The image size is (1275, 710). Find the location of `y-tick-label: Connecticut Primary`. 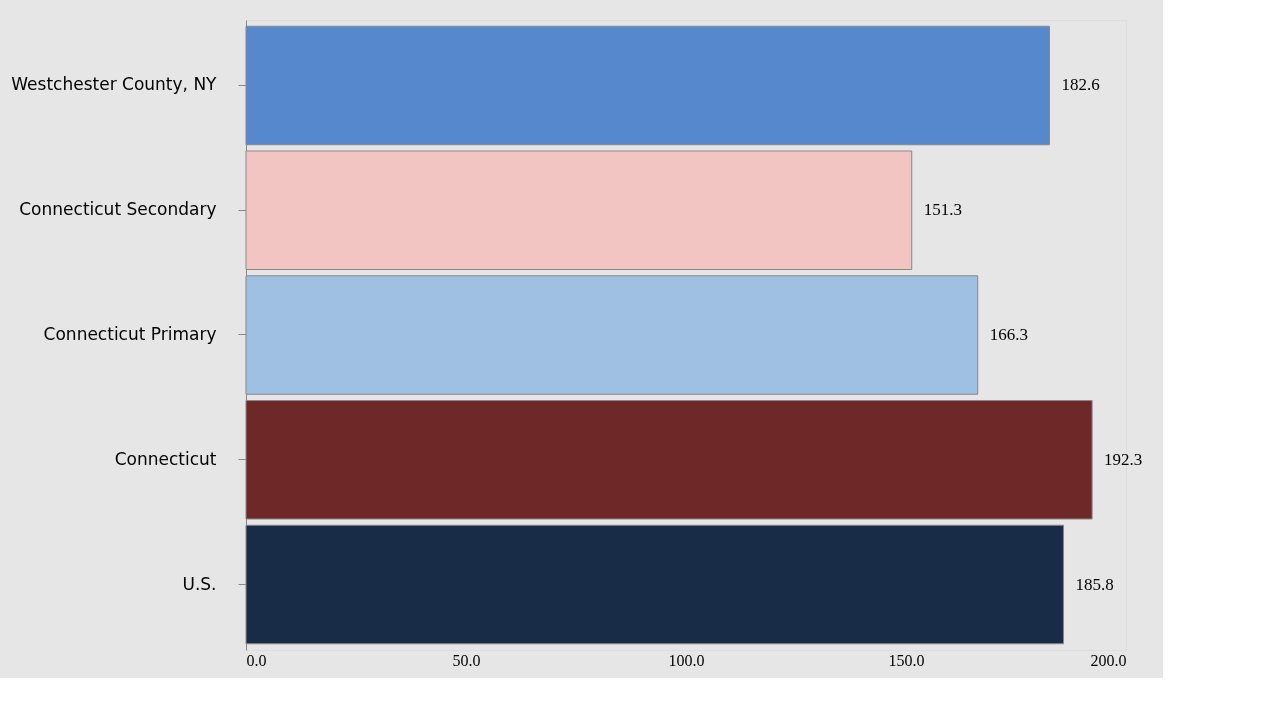

y-tick-label: Connecticut Primary is located at coordinates (130, 334).